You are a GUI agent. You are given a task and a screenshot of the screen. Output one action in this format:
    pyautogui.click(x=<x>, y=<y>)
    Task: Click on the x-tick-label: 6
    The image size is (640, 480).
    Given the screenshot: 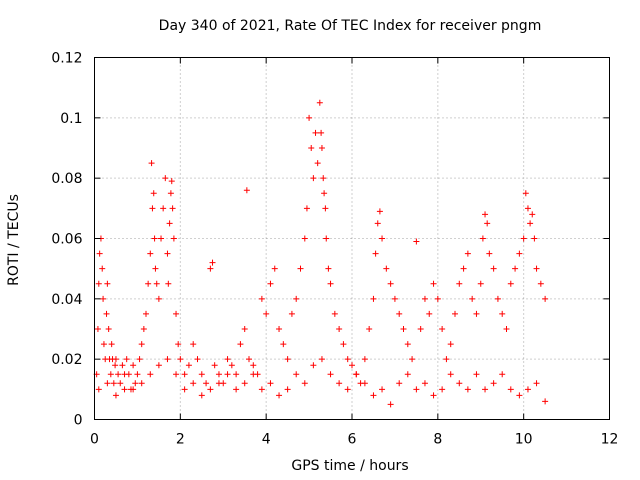 What is the action you would take?
    pyautogui.click(x=352, y=440)
    